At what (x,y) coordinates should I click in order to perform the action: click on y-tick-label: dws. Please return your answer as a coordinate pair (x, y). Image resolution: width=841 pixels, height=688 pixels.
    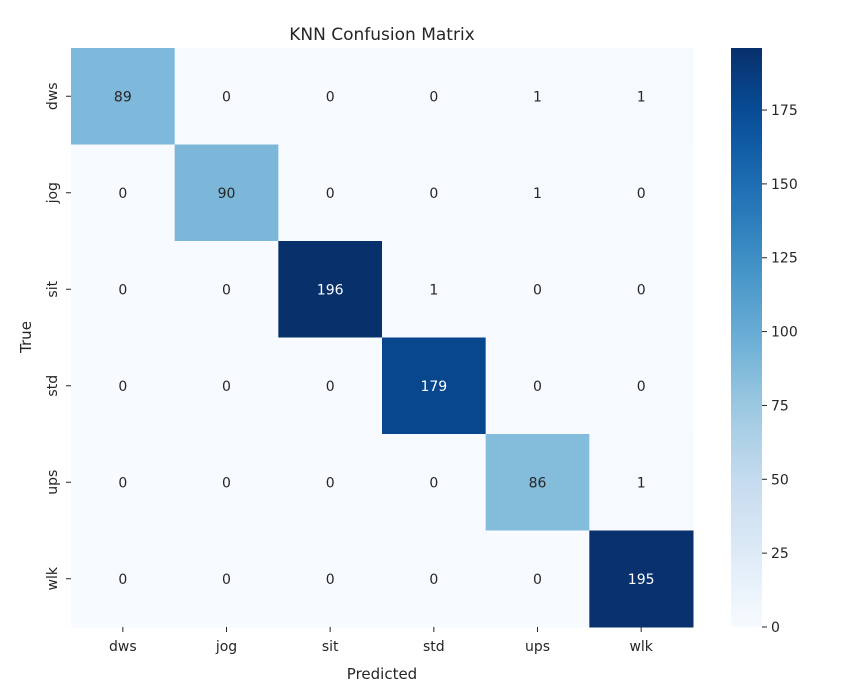
    Looking at the image, I should click on (53, 96).